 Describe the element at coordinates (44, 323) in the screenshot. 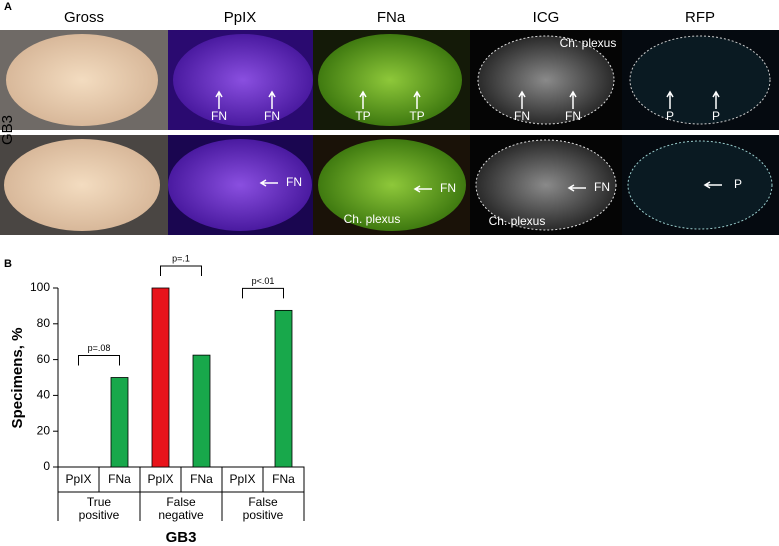

I see `y-tick-label: 80` at that location.